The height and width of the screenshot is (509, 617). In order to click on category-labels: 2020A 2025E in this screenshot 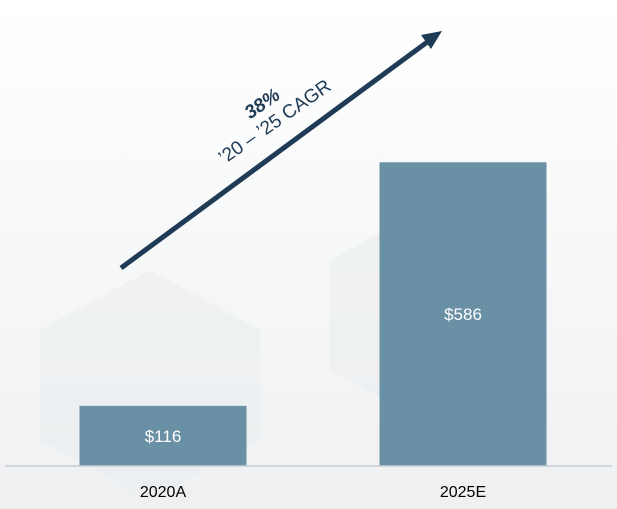, I will do `click(313, 492)`.